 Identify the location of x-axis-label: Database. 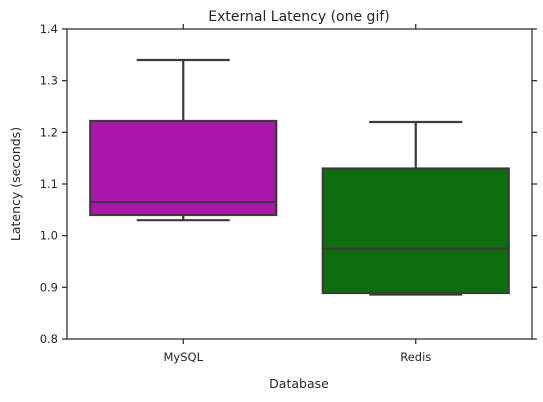
(299, 383).